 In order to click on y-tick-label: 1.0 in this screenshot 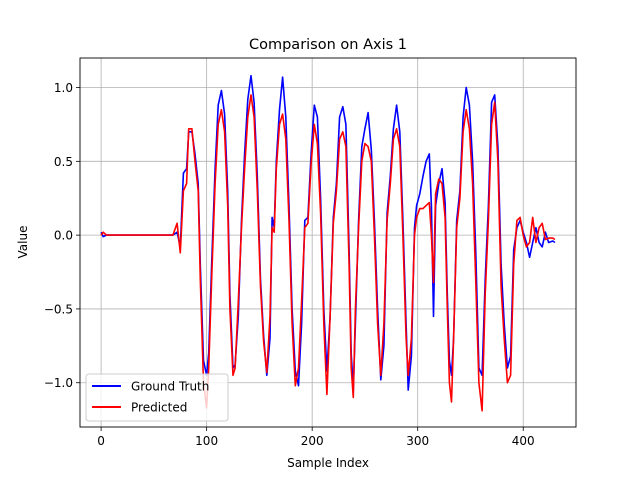, I will do `click(63, 88)`.